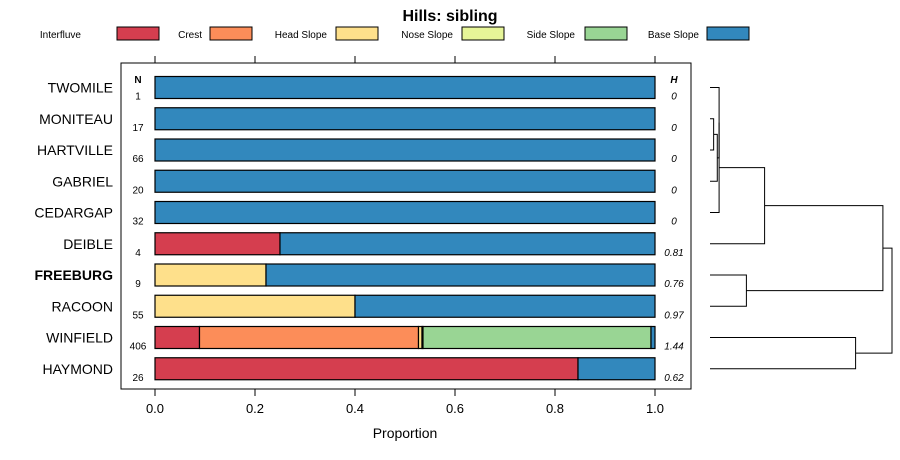  What do you see at coordinates (673, 253) in the screenshot?
I see `h-value: 0.81` at bounding box center [673, 253].